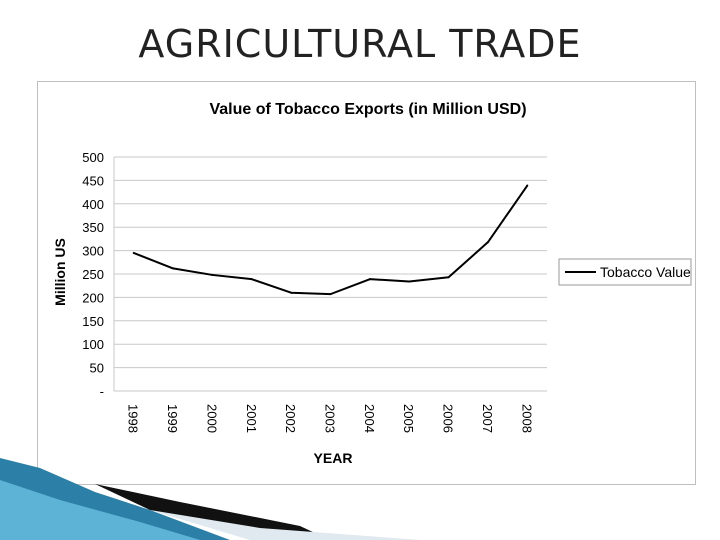 The image size is (720, 540). Describe the element at coordinates (93, 227) in the screenshot. I see `y-tick-label: 350` at that location.